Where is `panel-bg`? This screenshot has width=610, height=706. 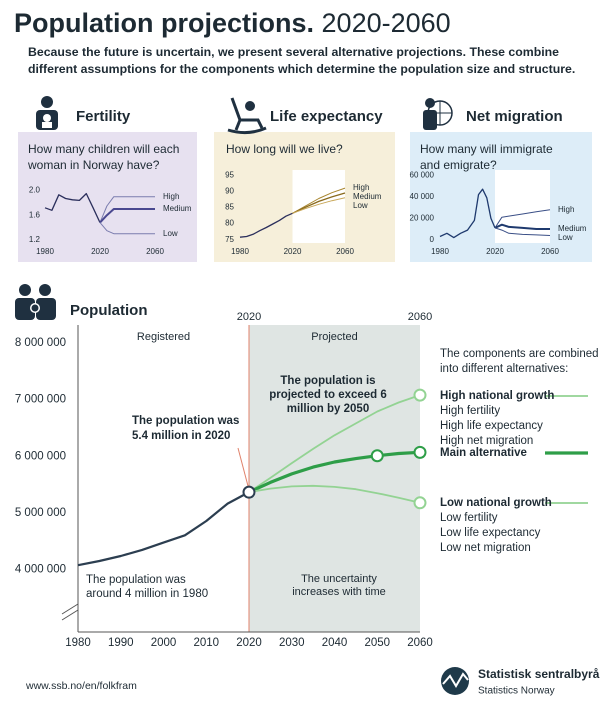
panel-bg is located at coordinates (107, 197).